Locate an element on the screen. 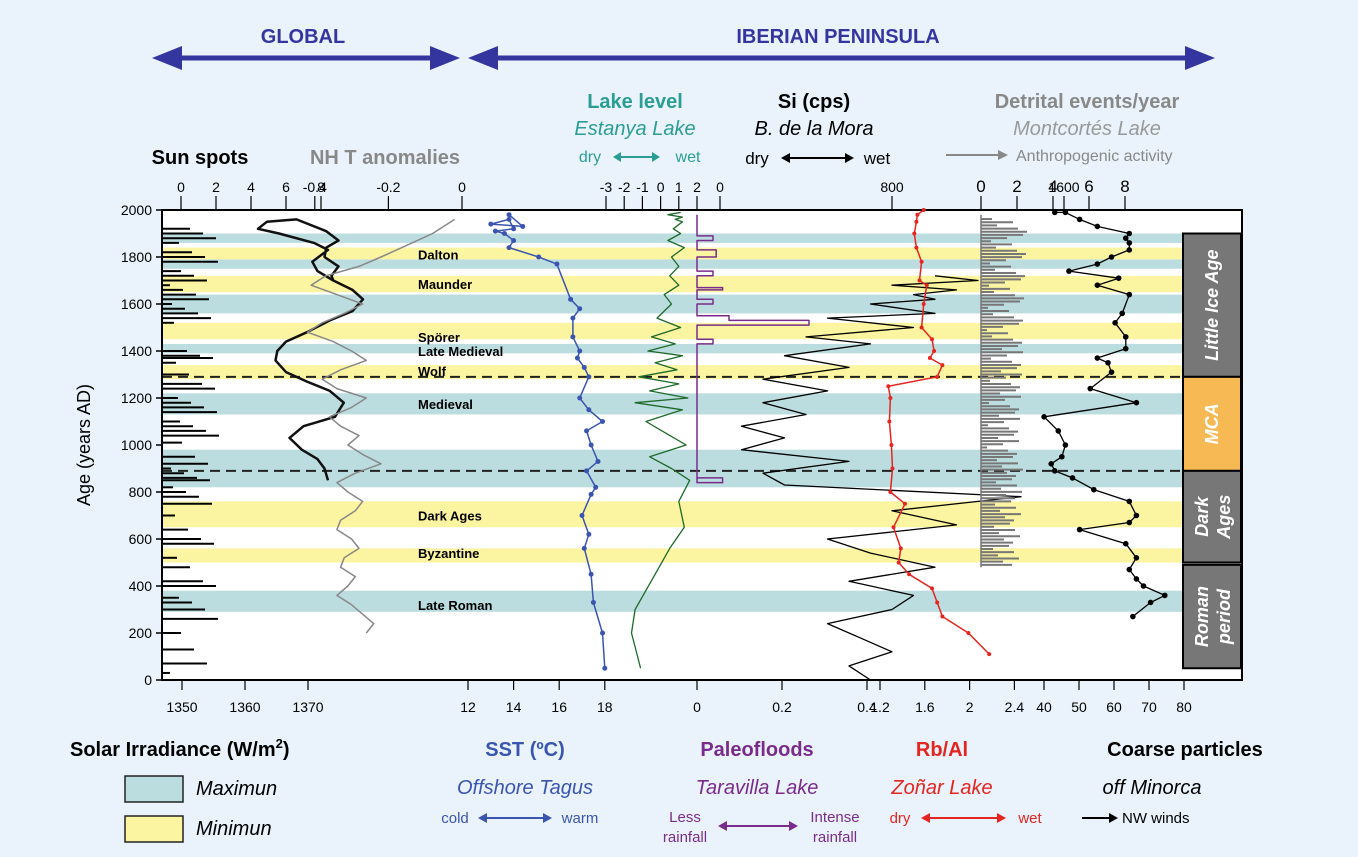 This screenshot has width=1358, height=857. irr-bottom-tick-label-0: 1350 is located at coordinates (181, 707).